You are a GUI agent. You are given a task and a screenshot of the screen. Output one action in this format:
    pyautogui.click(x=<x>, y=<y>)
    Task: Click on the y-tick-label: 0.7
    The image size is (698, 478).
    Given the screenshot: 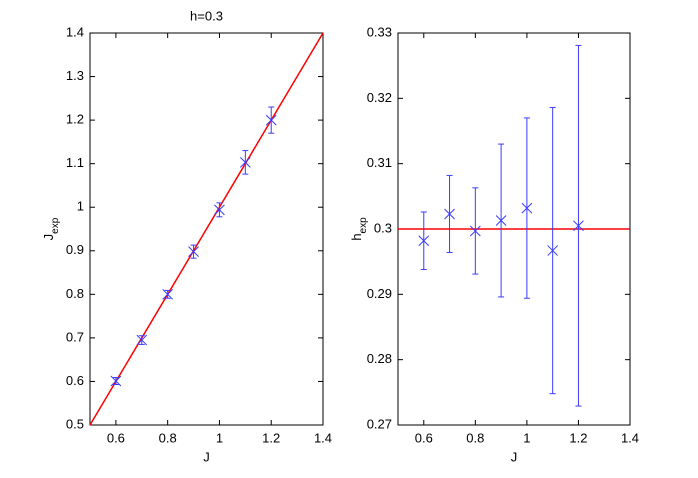 What is the action you would take?
    pyautogui.click(x=75, y=336)
    